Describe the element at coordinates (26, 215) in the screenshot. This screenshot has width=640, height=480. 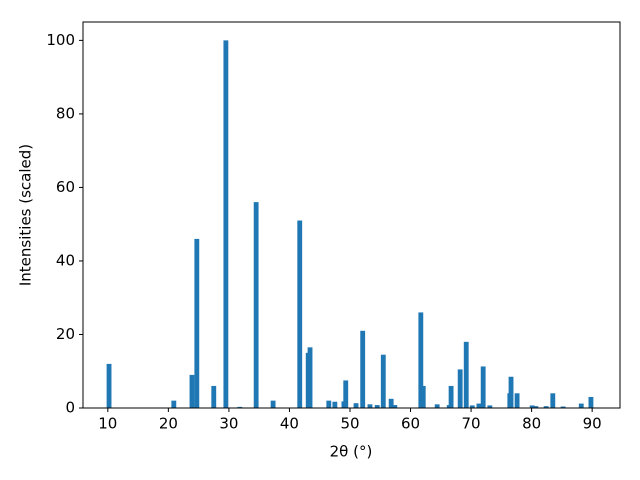
I see `y-axis-label: Intensities (scaled)` at that location.